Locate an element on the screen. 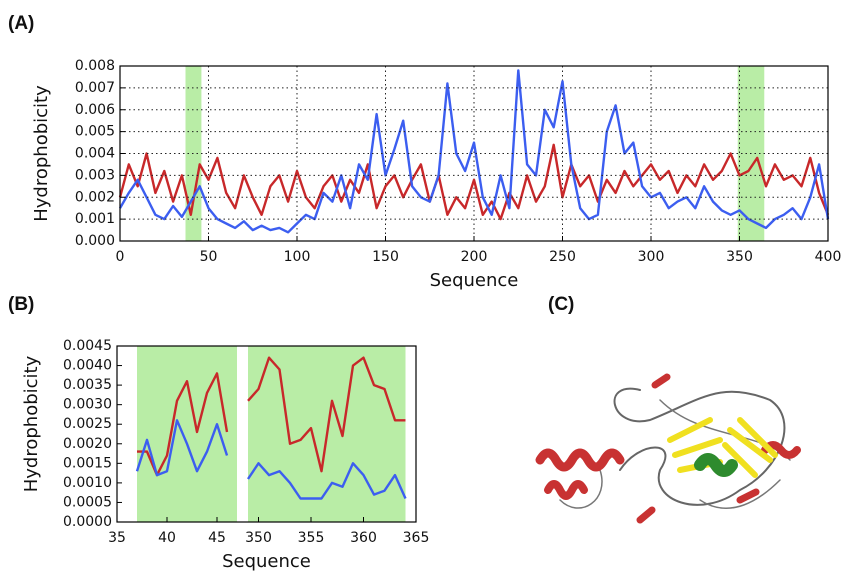  y-tick-label: 0.006 is located at coordinates (95, 110).